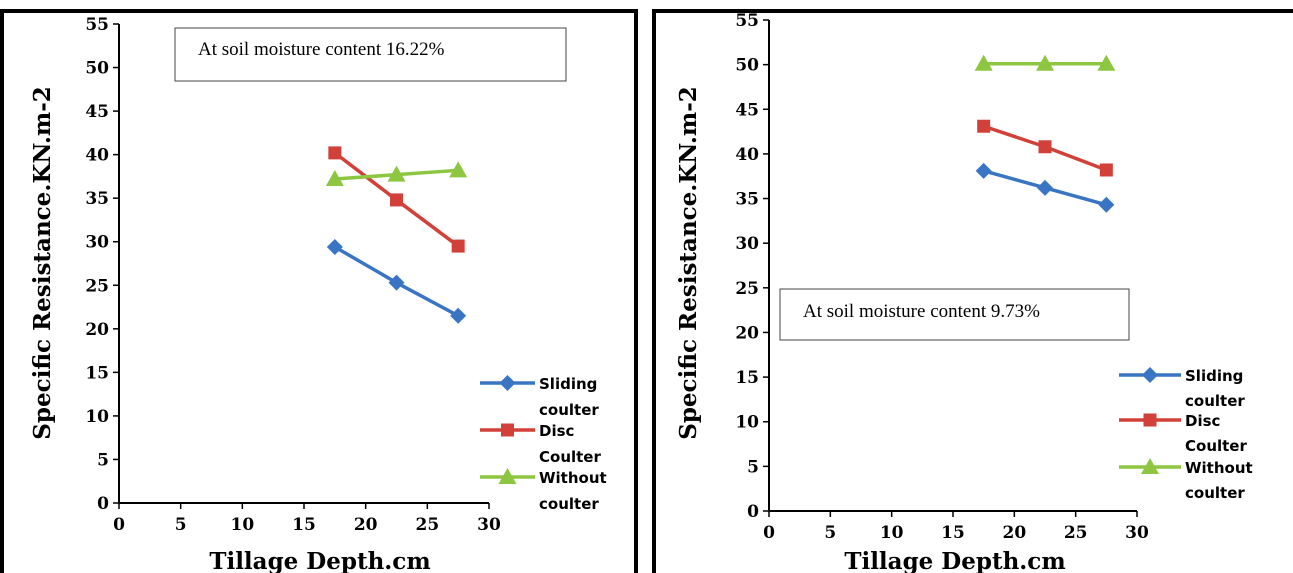 This screenshot has height=573, width=1293. What do you see at coordinates (921, 311) in the screenshot?
I see `annotation-text: At soil moisture content 9.73%` at bounding box center [921, 311].